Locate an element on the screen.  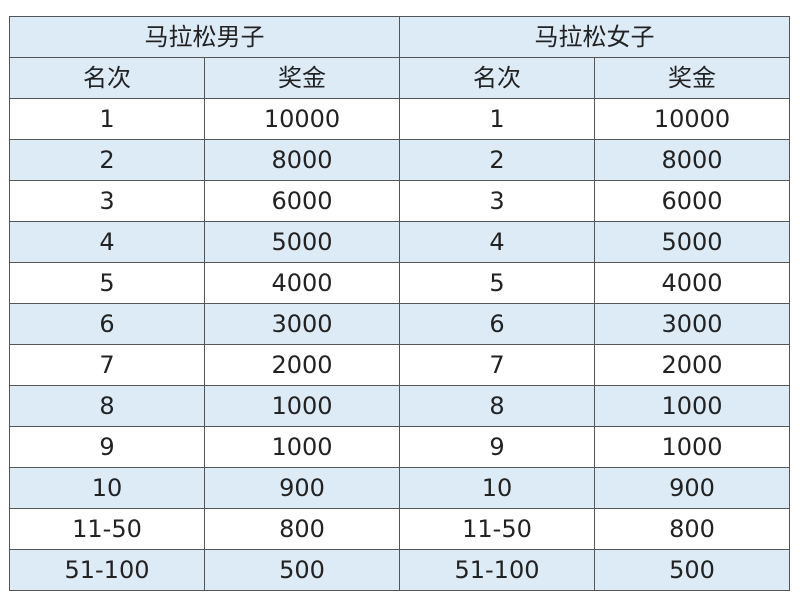
table-row: 5 4000 5 4000 is located at coordinates (399, 283).